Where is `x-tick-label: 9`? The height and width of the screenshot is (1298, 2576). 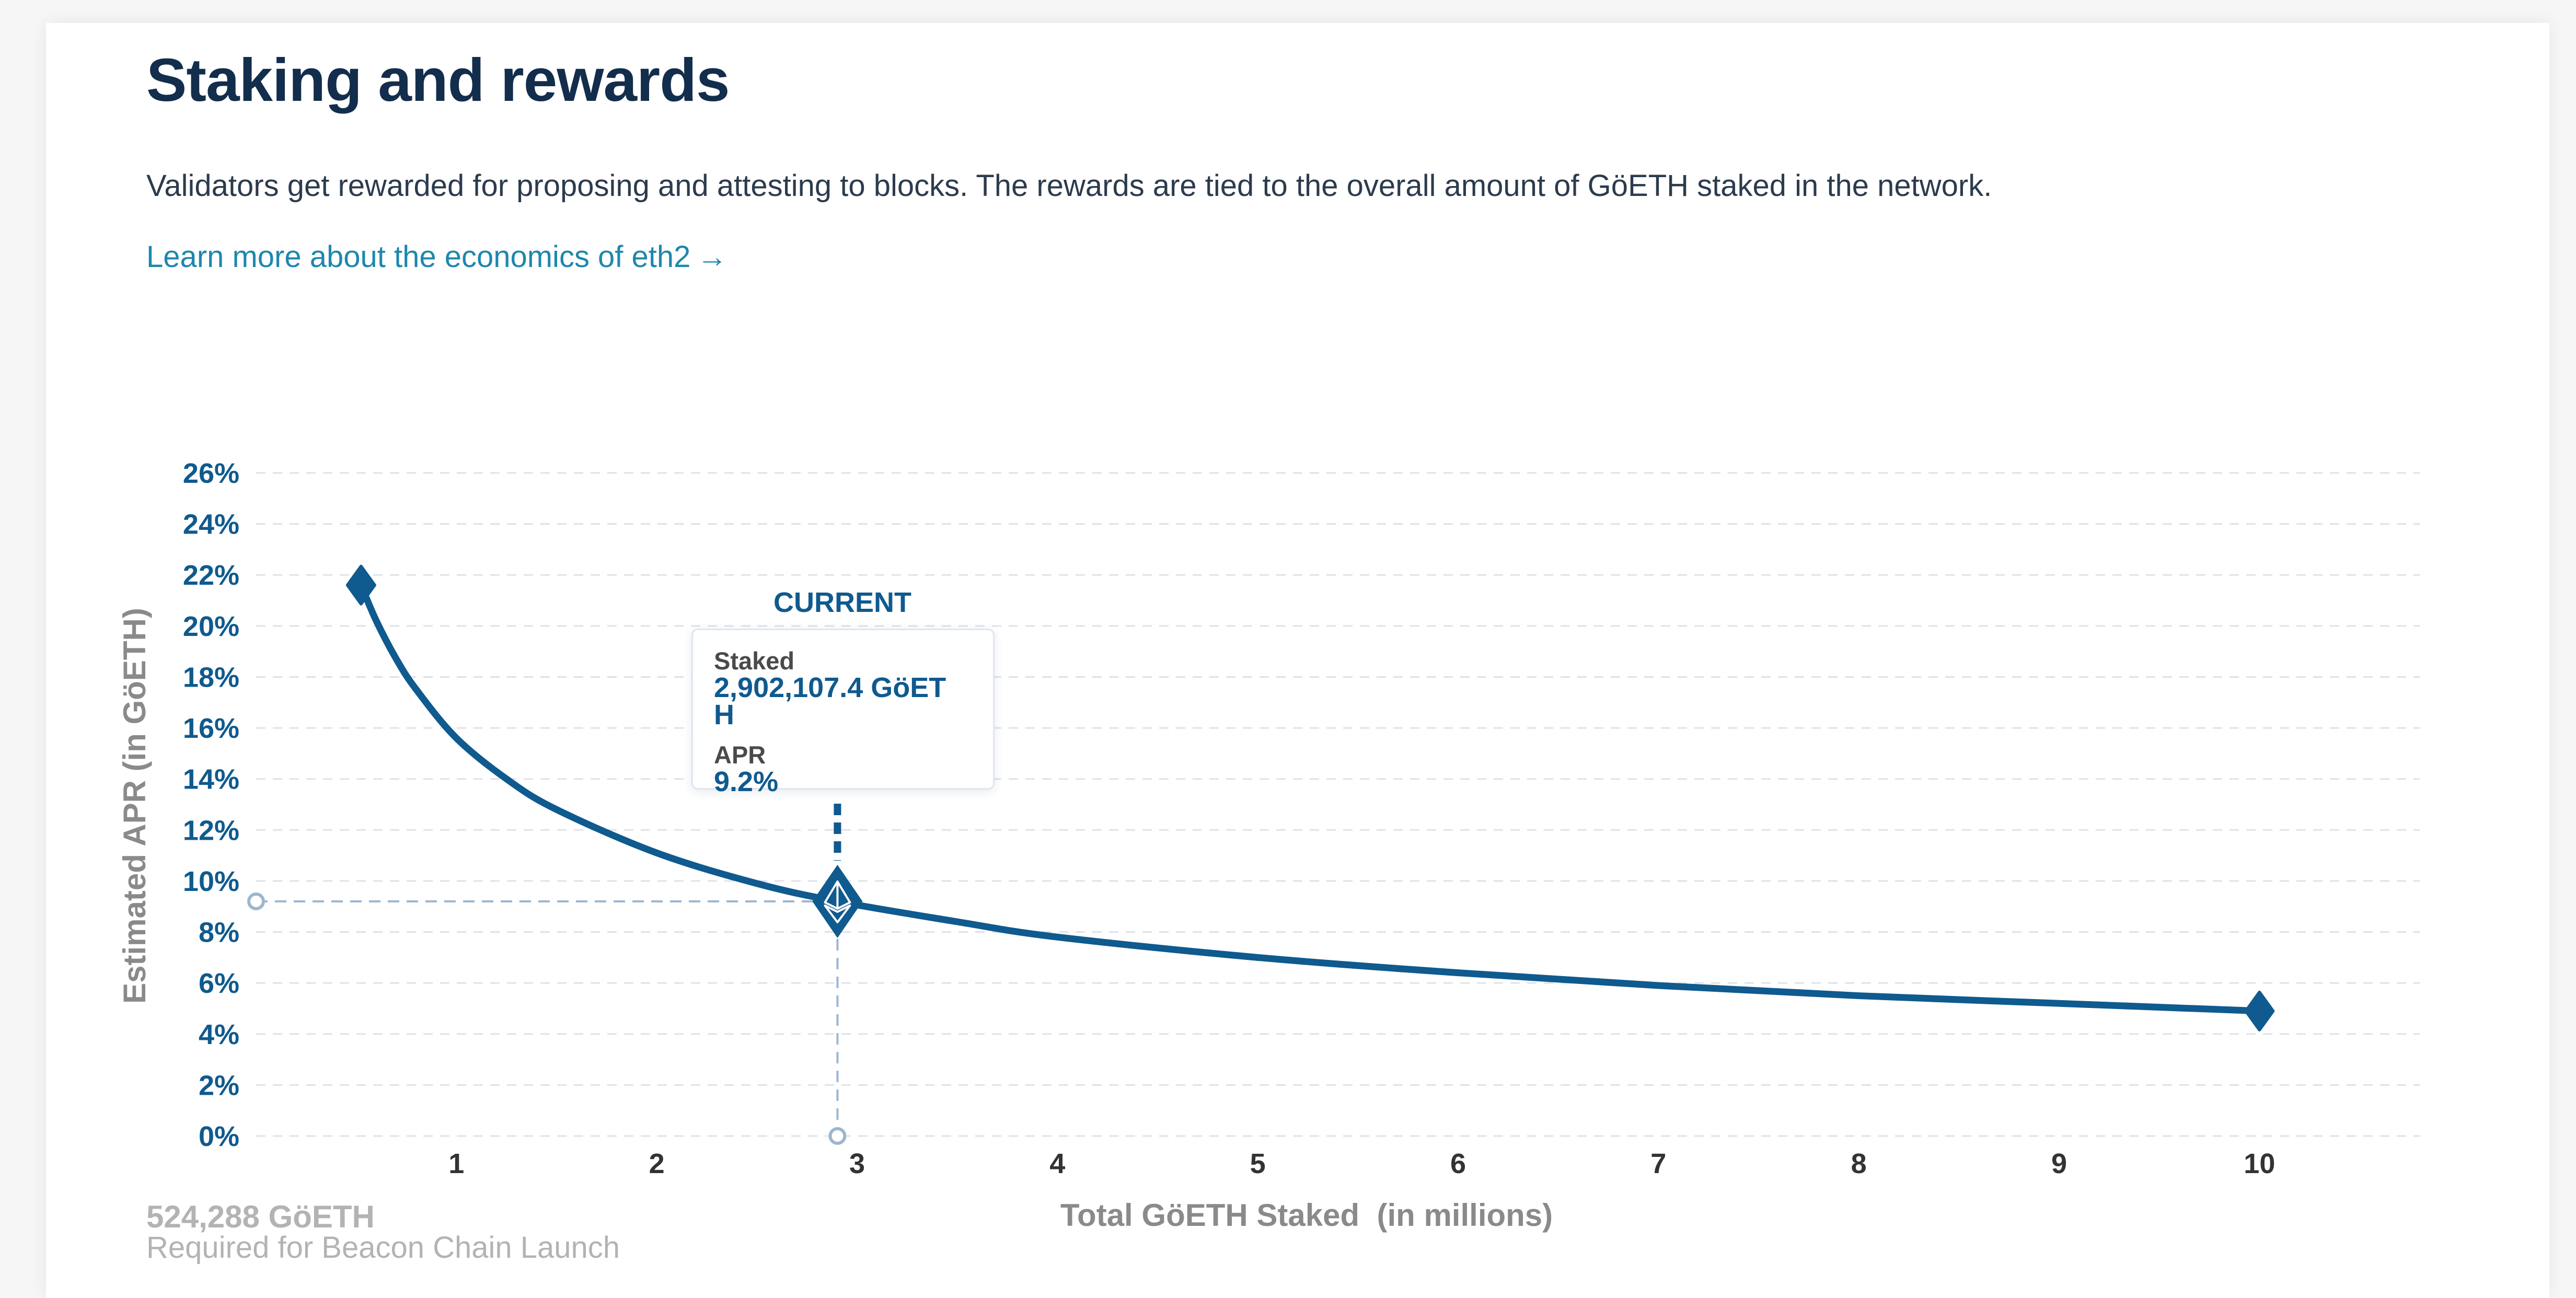
x-tick-label: 9 is located at coordinates (2059, 1163).